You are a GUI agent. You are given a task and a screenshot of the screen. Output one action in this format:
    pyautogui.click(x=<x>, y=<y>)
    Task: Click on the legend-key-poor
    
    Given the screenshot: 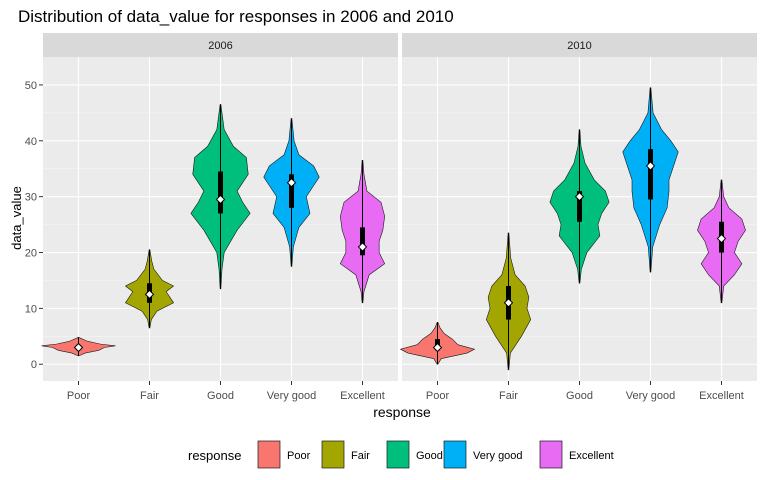 What is the action you would take?
    pyautogui.click(x=269, y=454)
    